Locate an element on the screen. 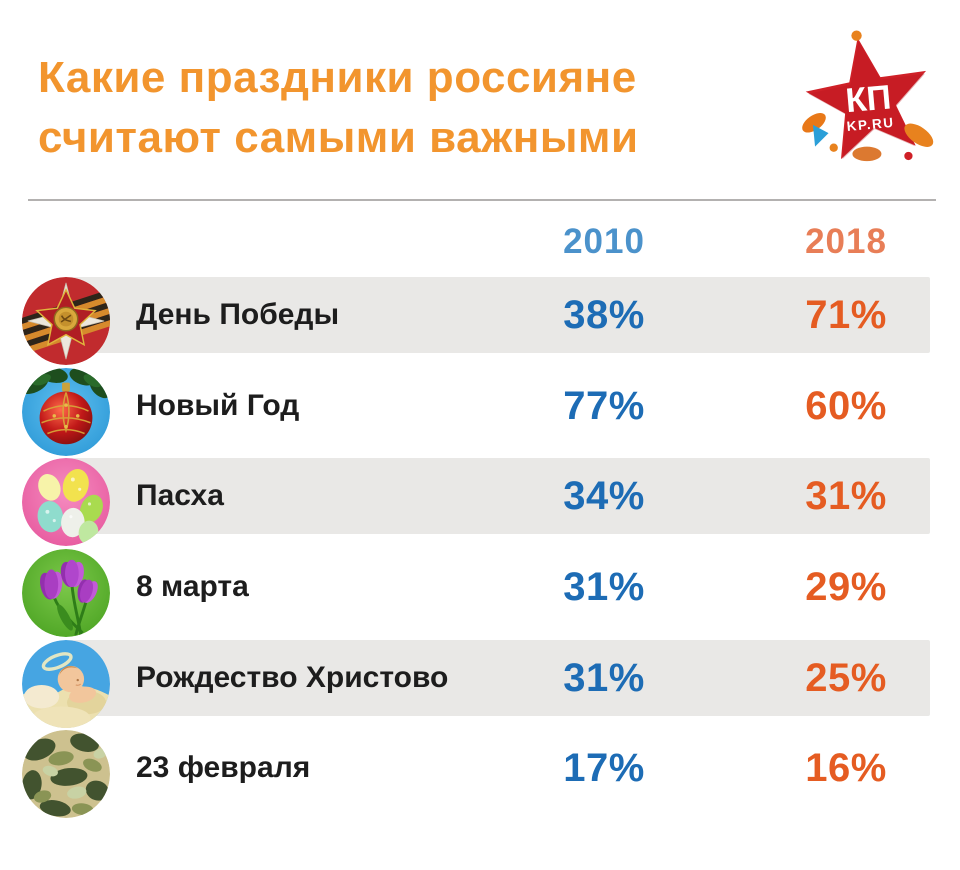 This screenshot has height=870, width=960. tulips-icon is located at coordinates (66, 593).